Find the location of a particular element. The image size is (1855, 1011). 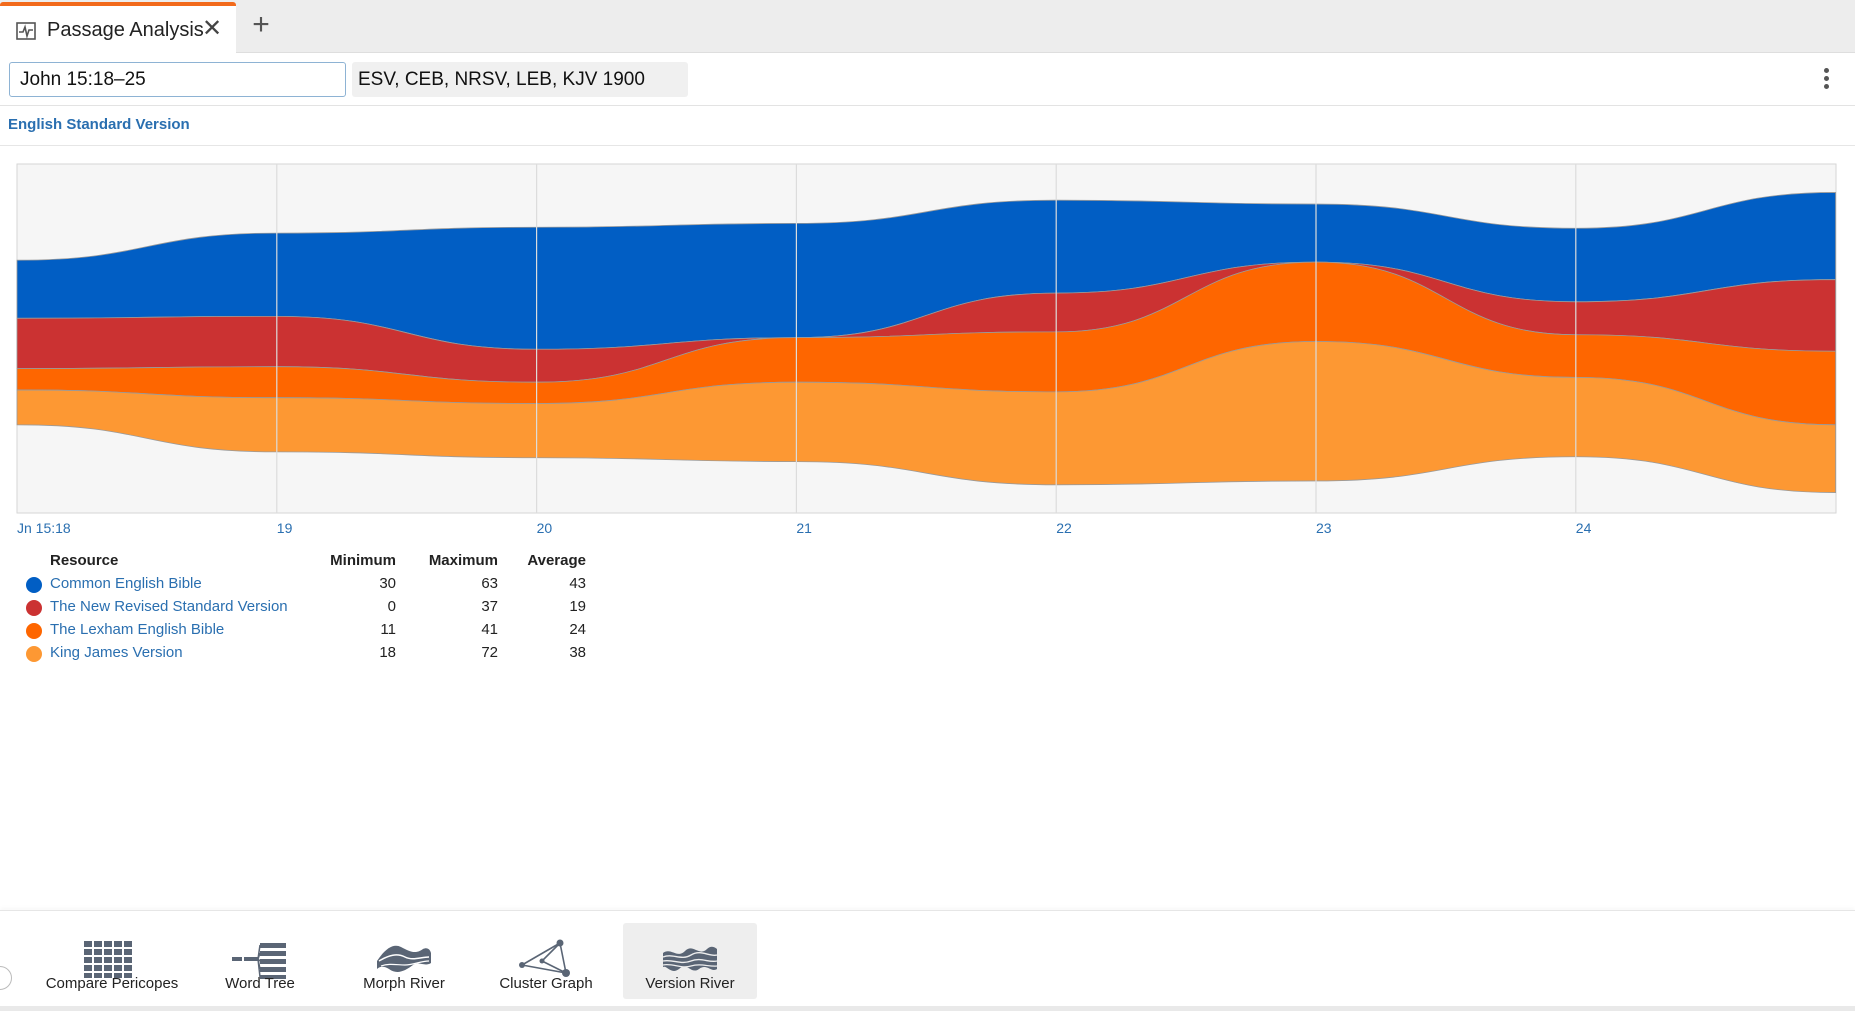

average-value: 43 is located at coordinates (577, 583).